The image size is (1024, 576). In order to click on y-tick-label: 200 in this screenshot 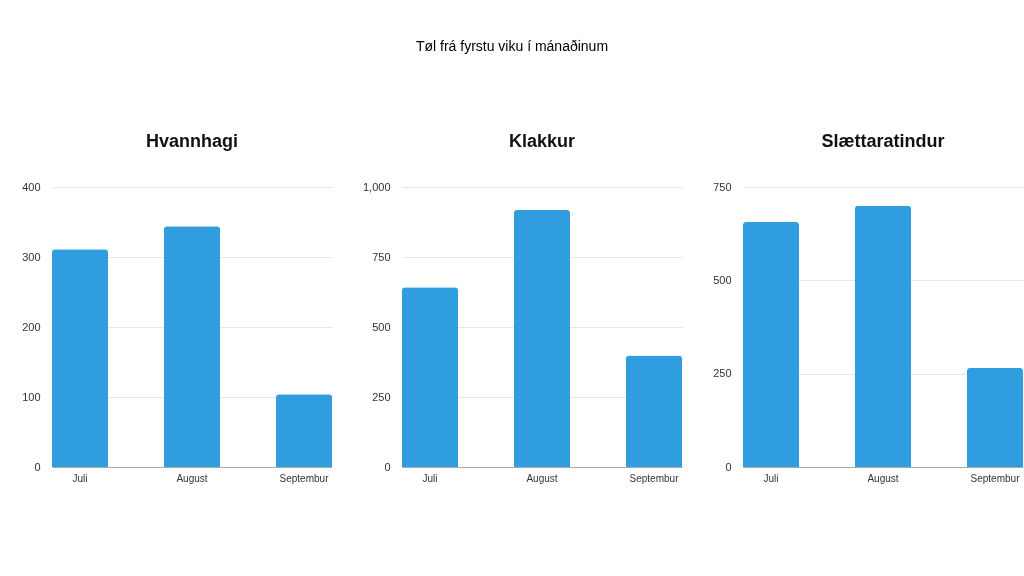, I will do `click(31, 326)`.